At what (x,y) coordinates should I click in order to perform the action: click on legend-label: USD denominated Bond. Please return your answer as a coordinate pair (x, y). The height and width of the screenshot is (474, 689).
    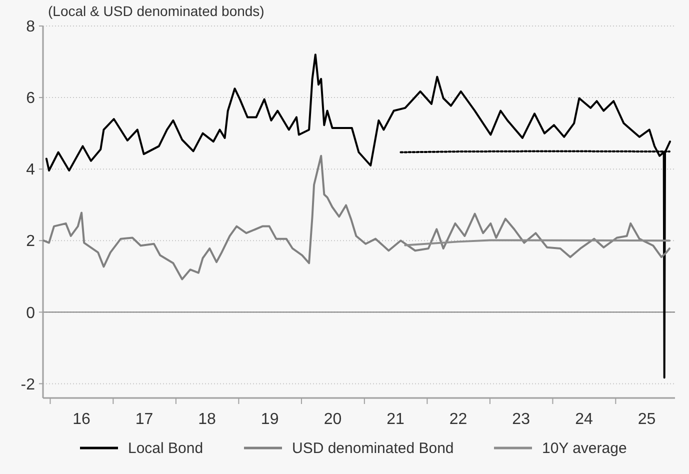
    Looking at the image, I should click on (373, 448).